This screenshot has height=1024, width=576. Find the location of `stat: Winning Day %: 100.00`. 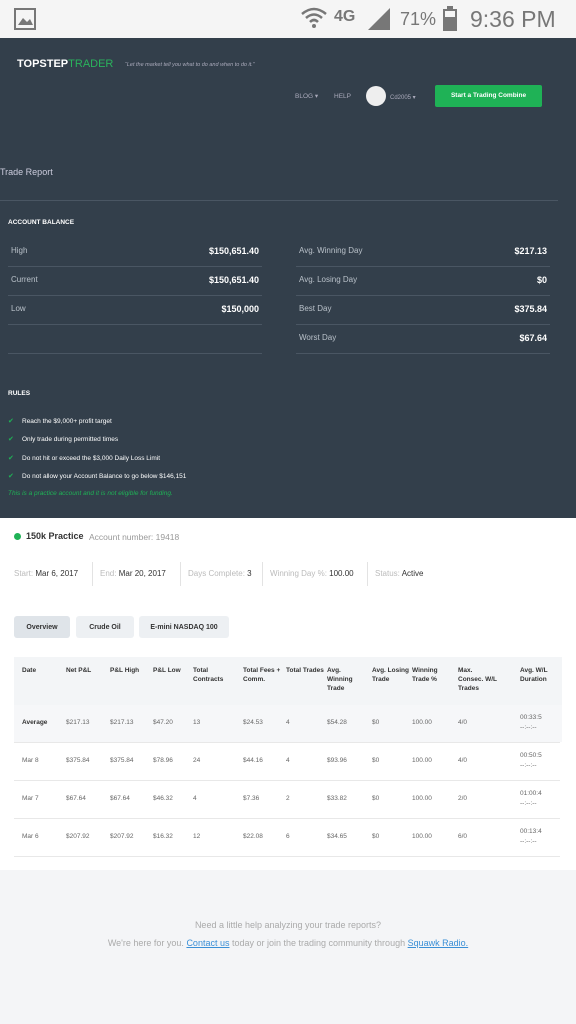

stat: Winning Day %: 100.00 is located at coordinates (312, 574).